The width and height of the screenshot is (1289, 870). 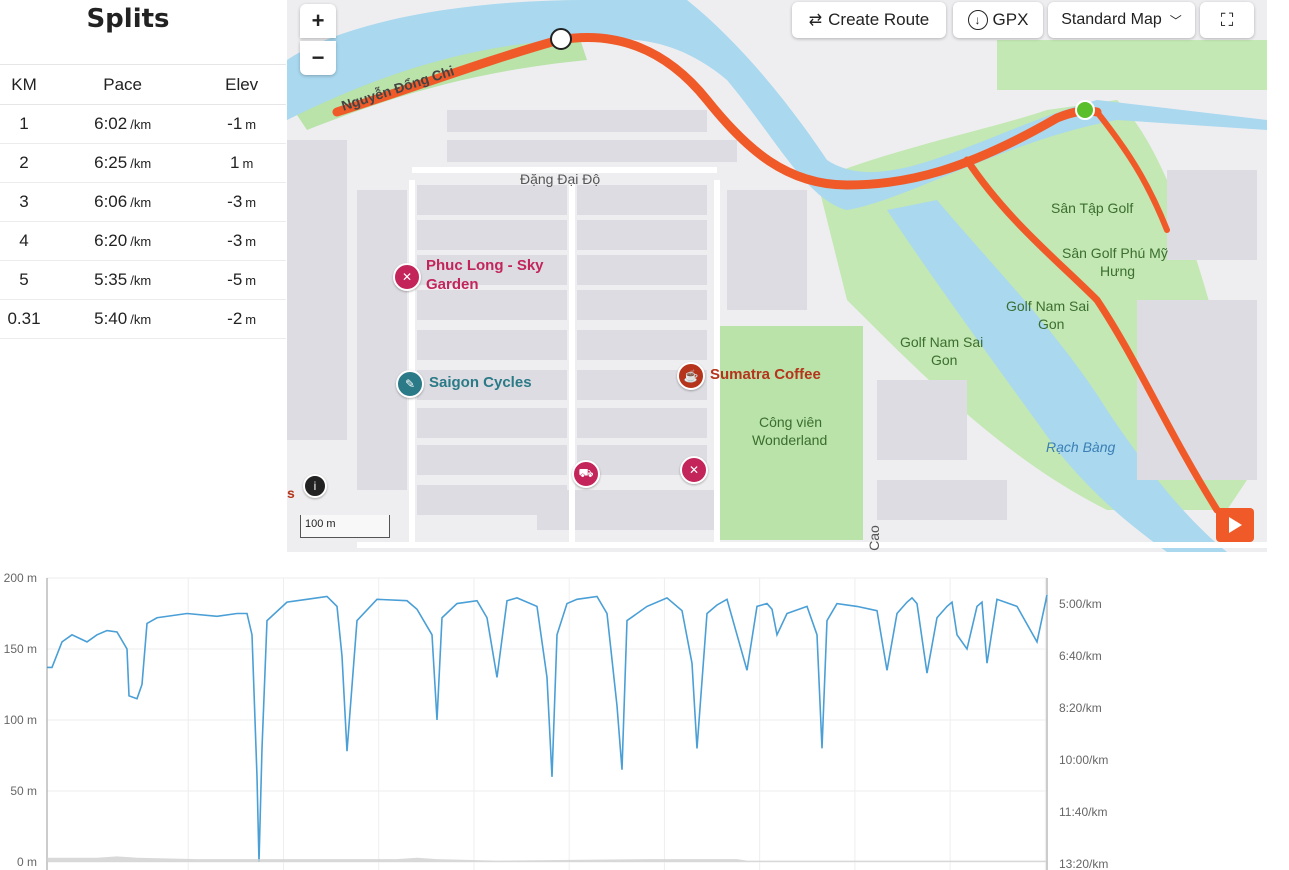 I want to click on km-header: KM, so click(x=24, y=84).